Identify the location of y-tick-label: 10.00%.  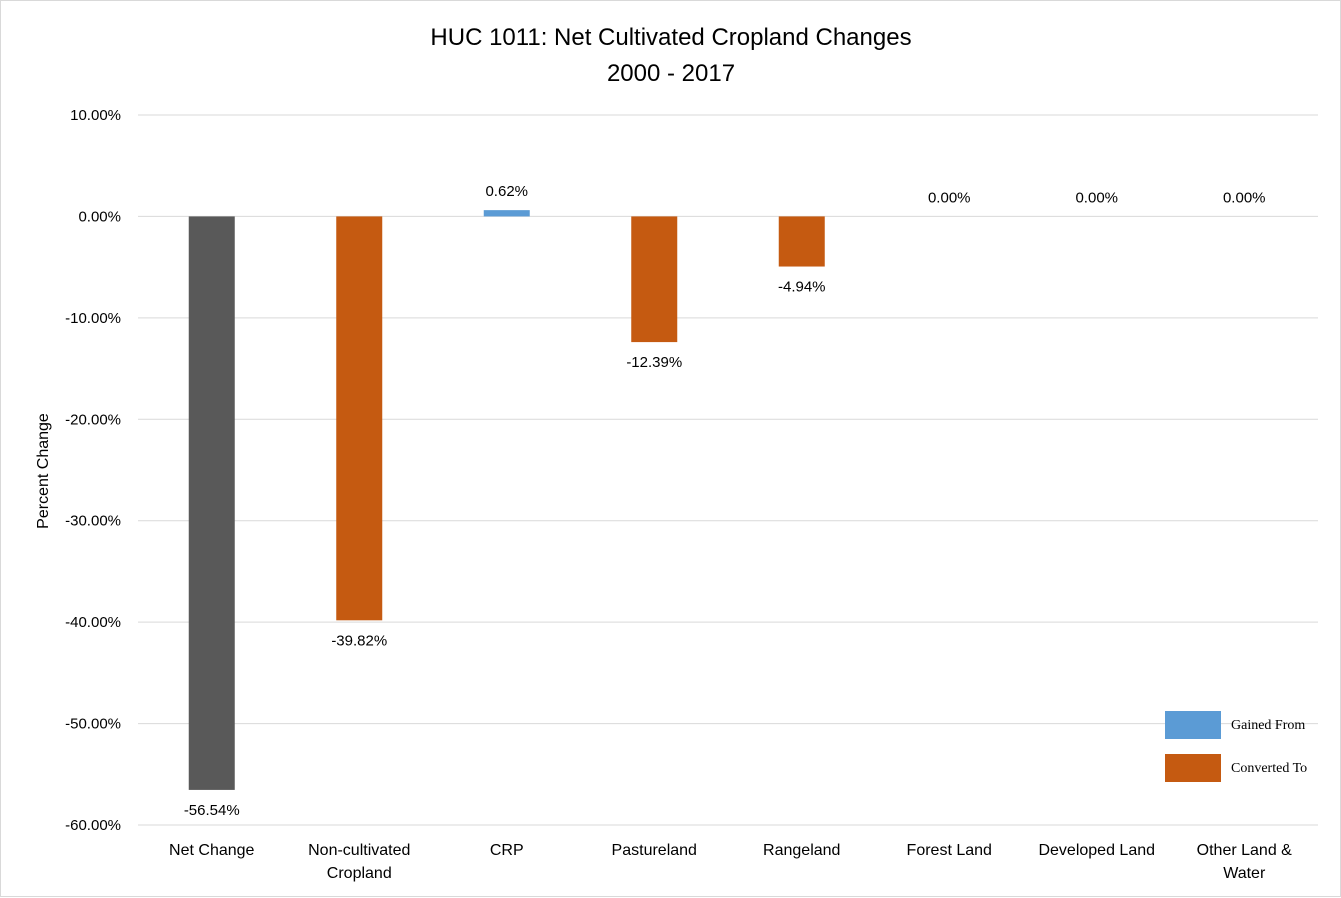
(95, 115).